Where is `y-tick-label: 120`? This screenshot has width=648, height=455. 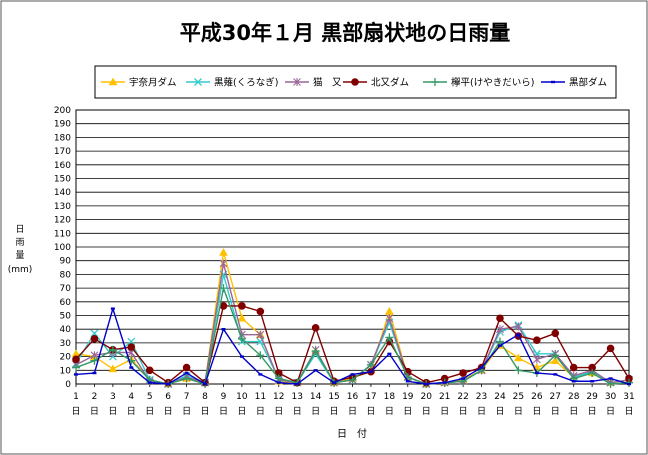 y-tick-label: 120 is located at coordinates (62, 221).